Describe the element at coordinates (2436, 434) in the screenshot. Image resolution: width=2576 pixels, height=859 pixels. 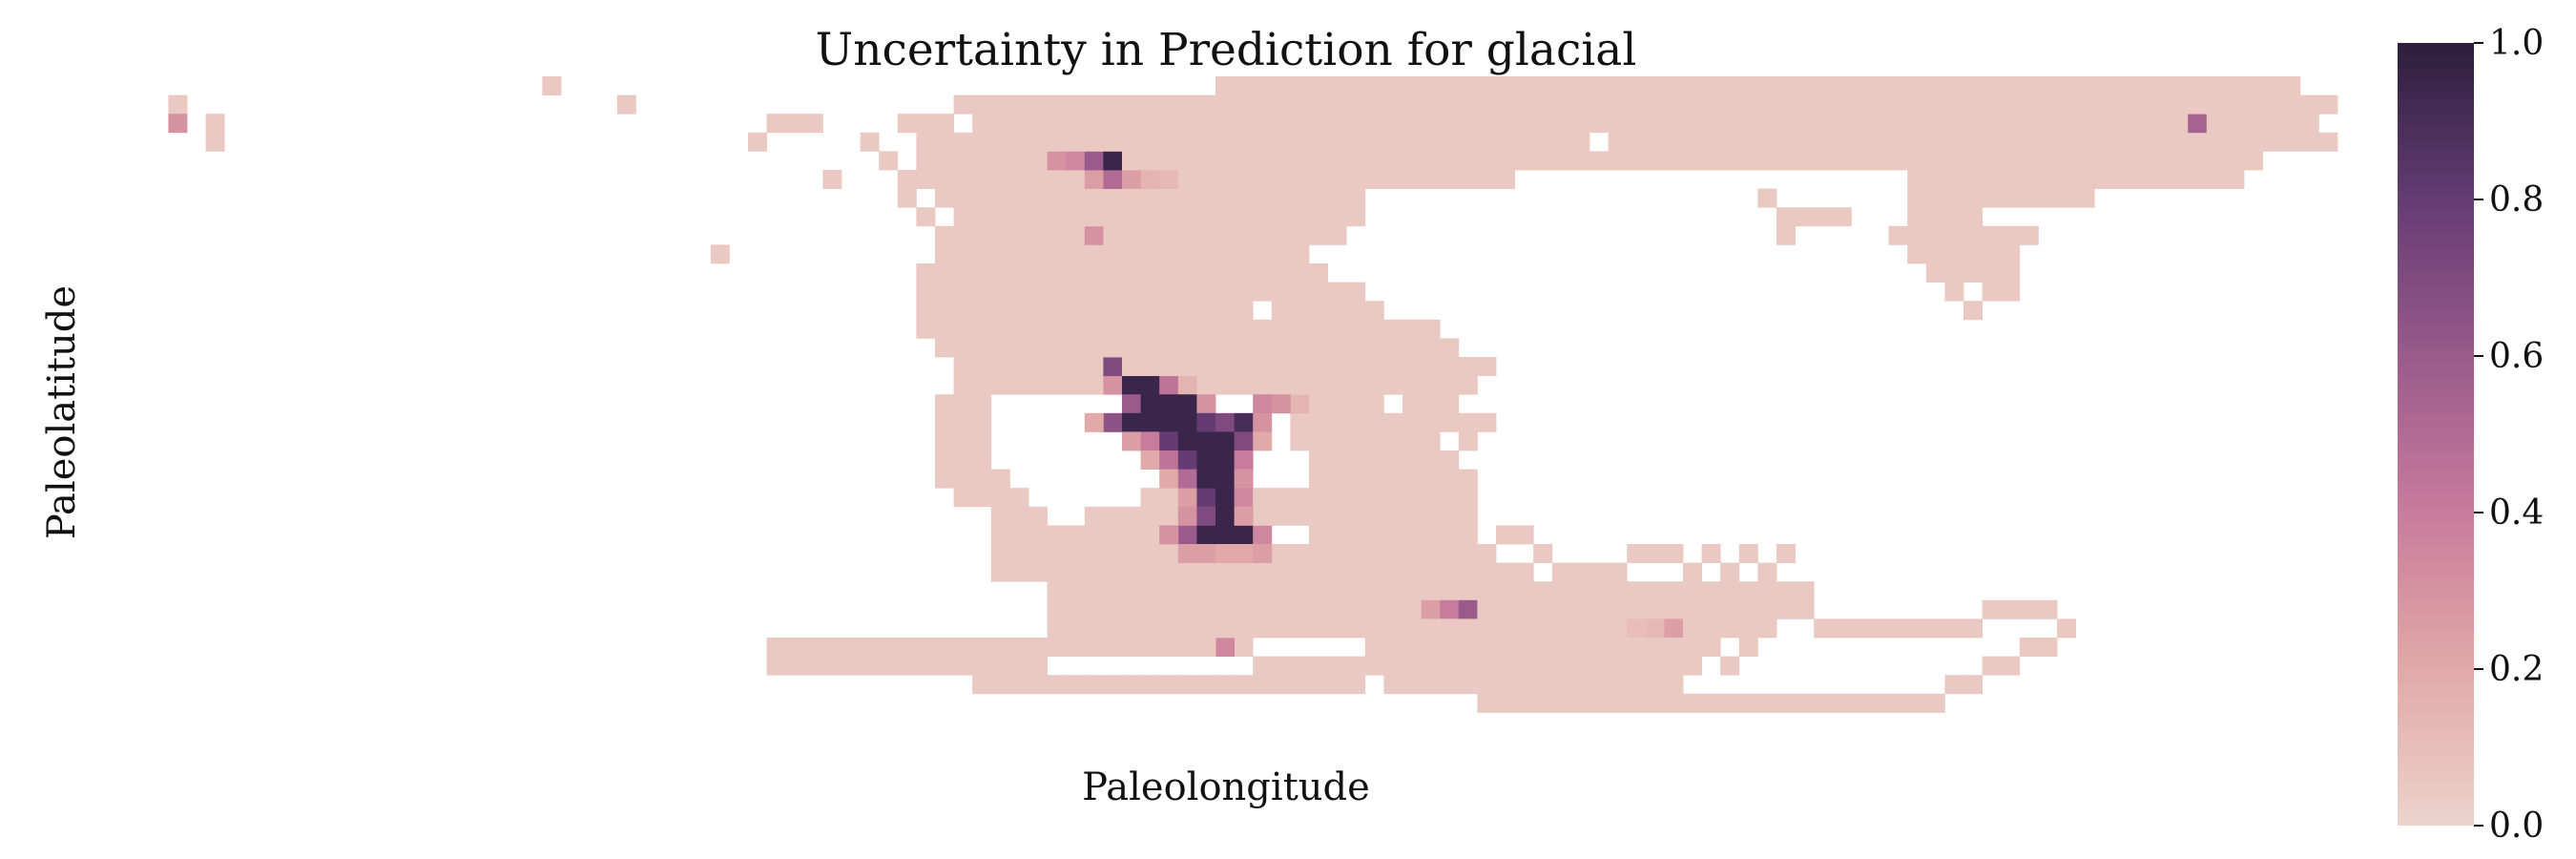
I see `colorbar` at that location.